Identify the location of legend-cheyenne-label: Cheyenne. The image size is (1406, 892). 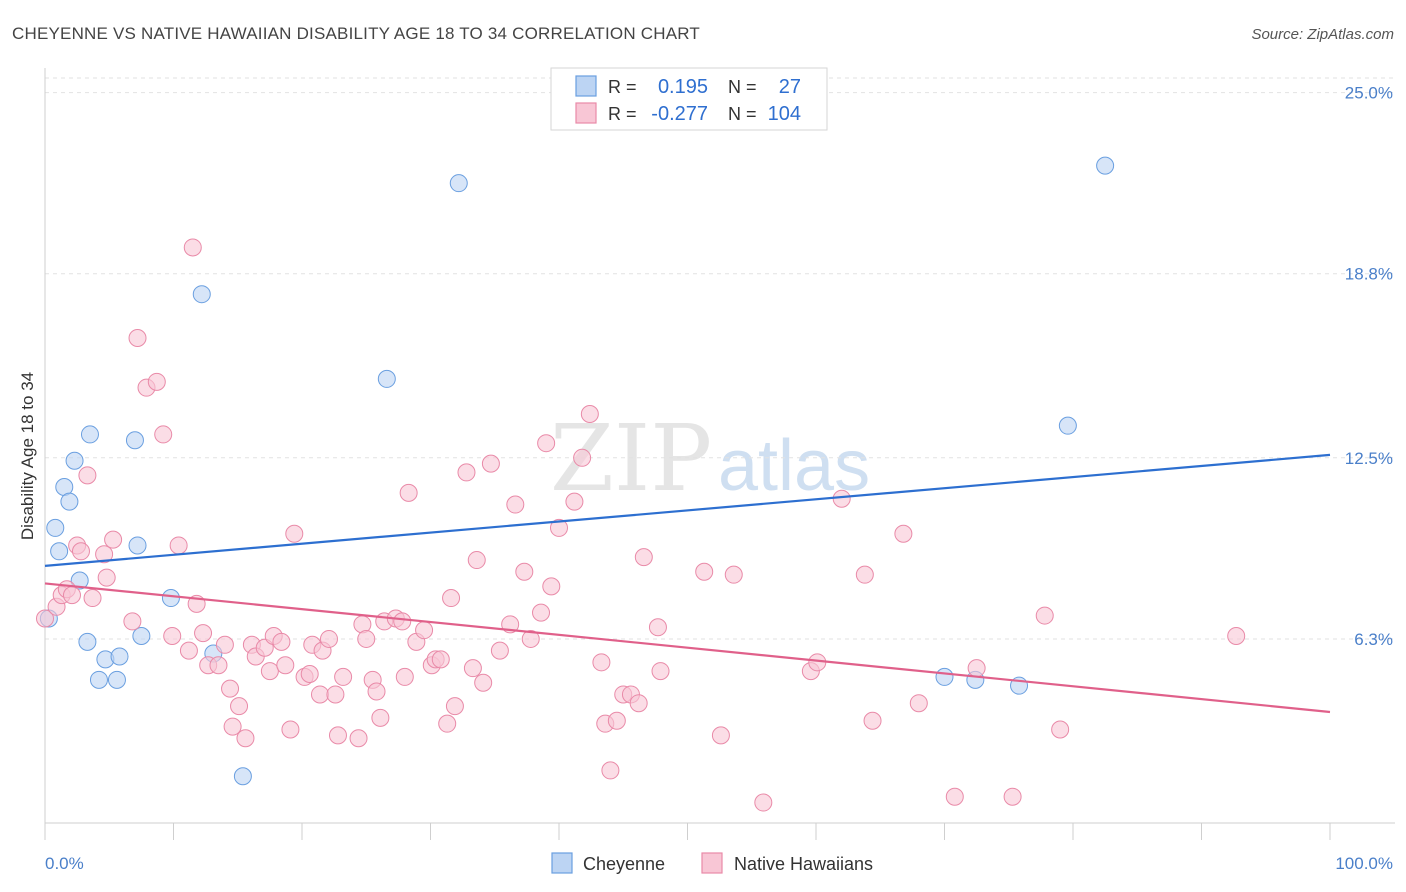
(624, 864).